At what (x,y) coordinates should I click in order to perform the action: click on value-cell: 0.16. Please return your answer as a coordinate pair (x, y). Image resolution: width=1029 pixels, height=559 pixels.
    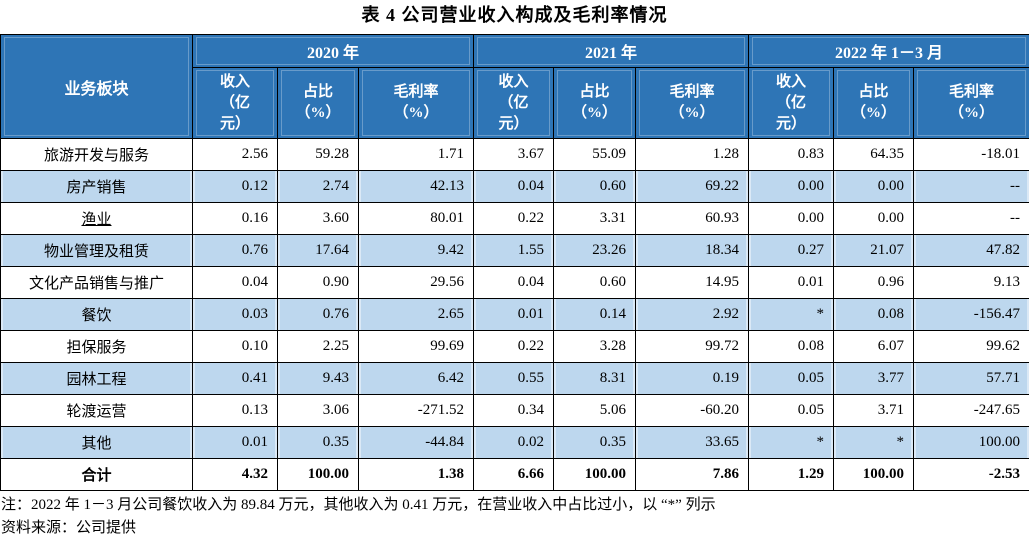
    Looking at the image, I should click on (235, 218).